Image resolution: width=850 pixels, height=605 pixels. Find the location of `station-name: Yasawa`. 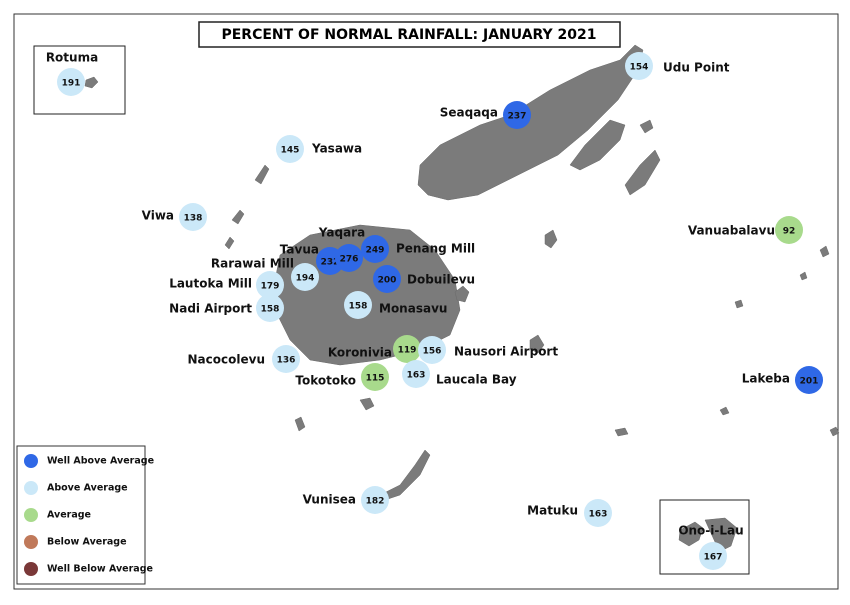

station-name: Yasawa is located at coordinates (336, 149).